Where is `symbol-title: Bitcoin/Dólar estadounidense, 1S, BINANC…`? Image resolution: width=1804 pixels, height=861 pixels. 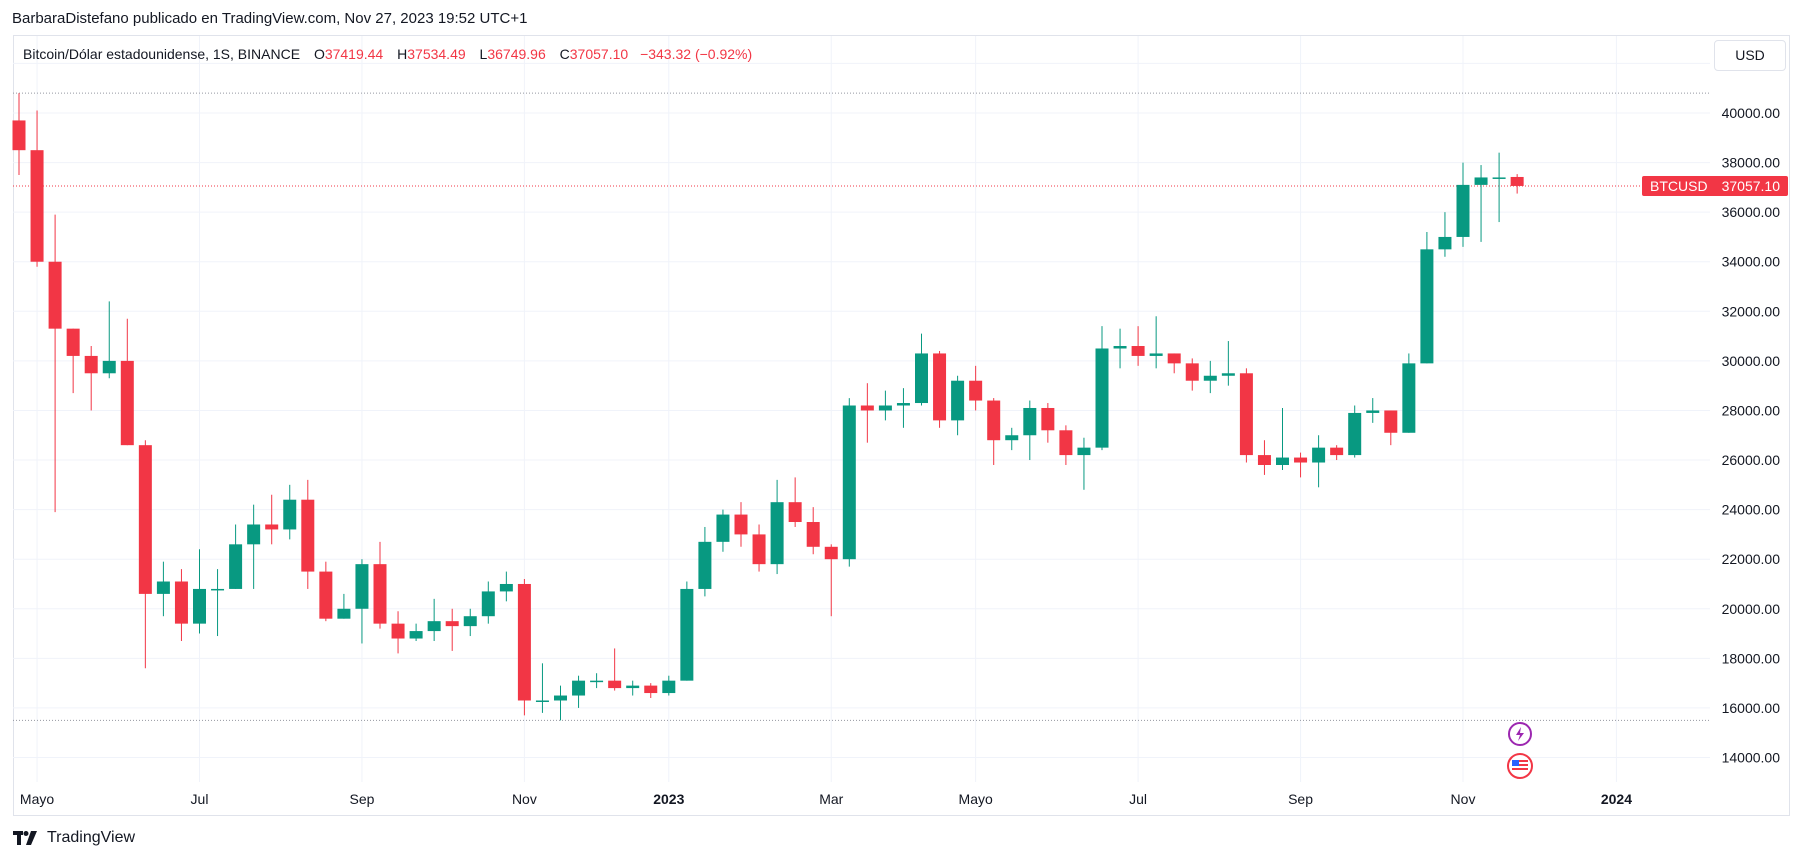 symbol-title: Bitcoin/Dólar estadounidense, 1S, BINANC… is located at coordinates (162, 54).